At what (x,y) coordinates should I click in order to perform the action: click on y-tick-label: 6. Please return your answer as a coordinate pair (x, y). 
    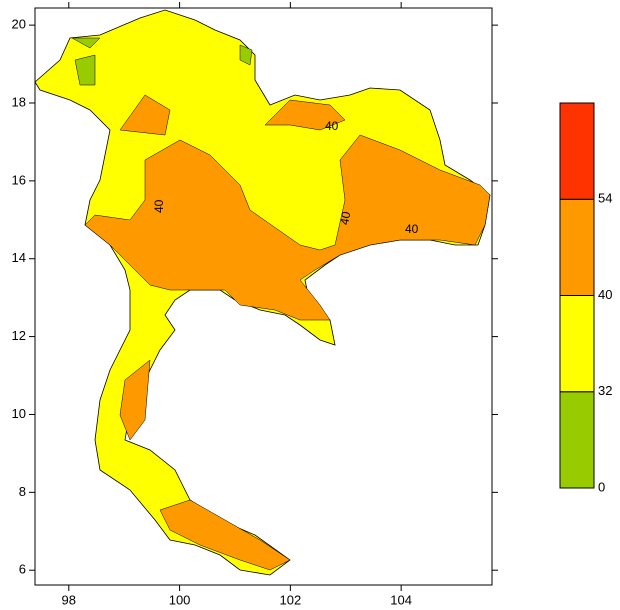
    Looking at the image, I should click on (22, 569).